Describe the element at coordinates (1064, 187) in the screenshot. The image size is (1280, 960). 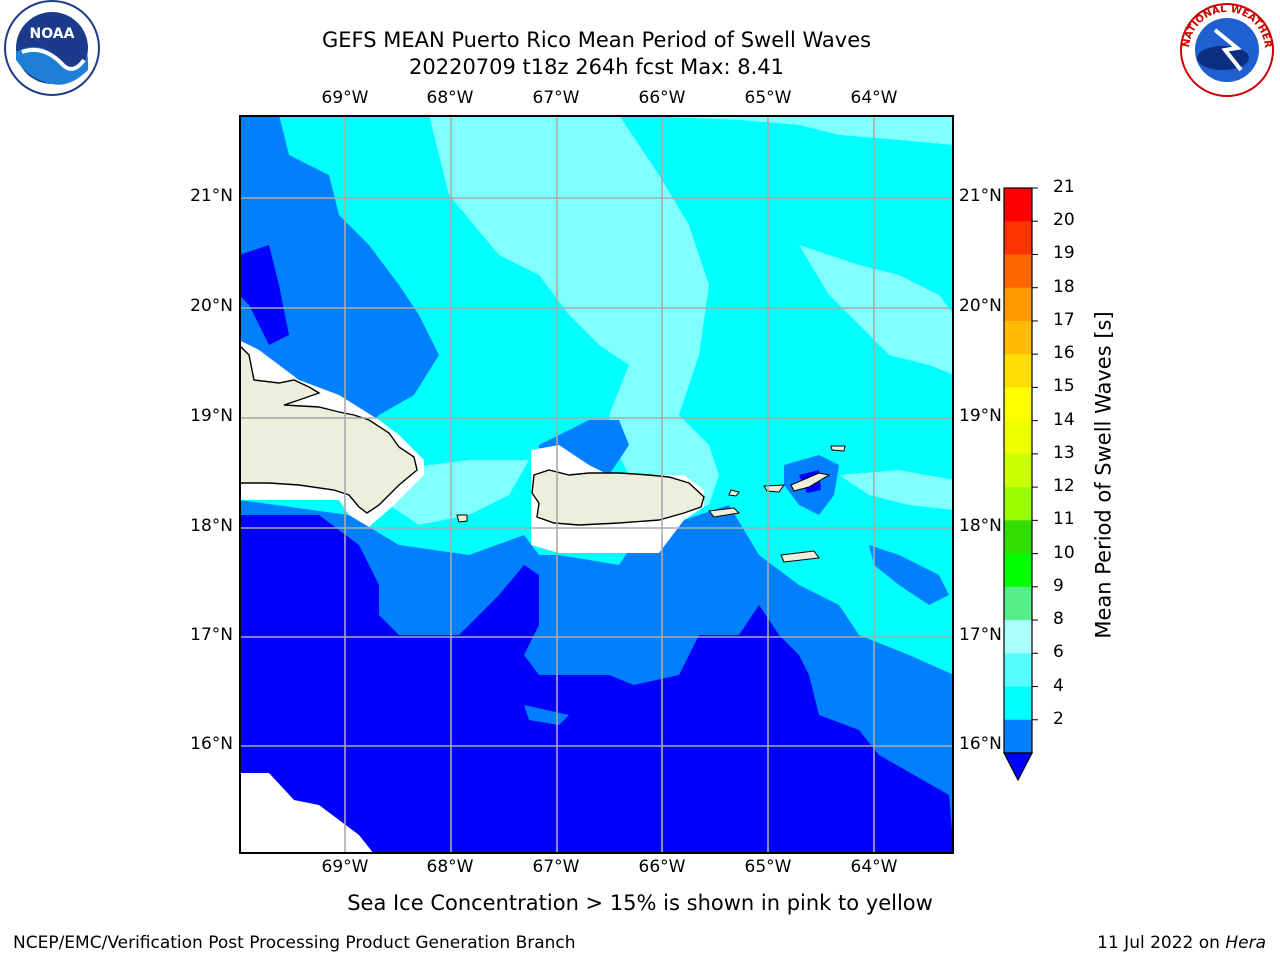
I see `colorbar-tick-label: 21` at that location.